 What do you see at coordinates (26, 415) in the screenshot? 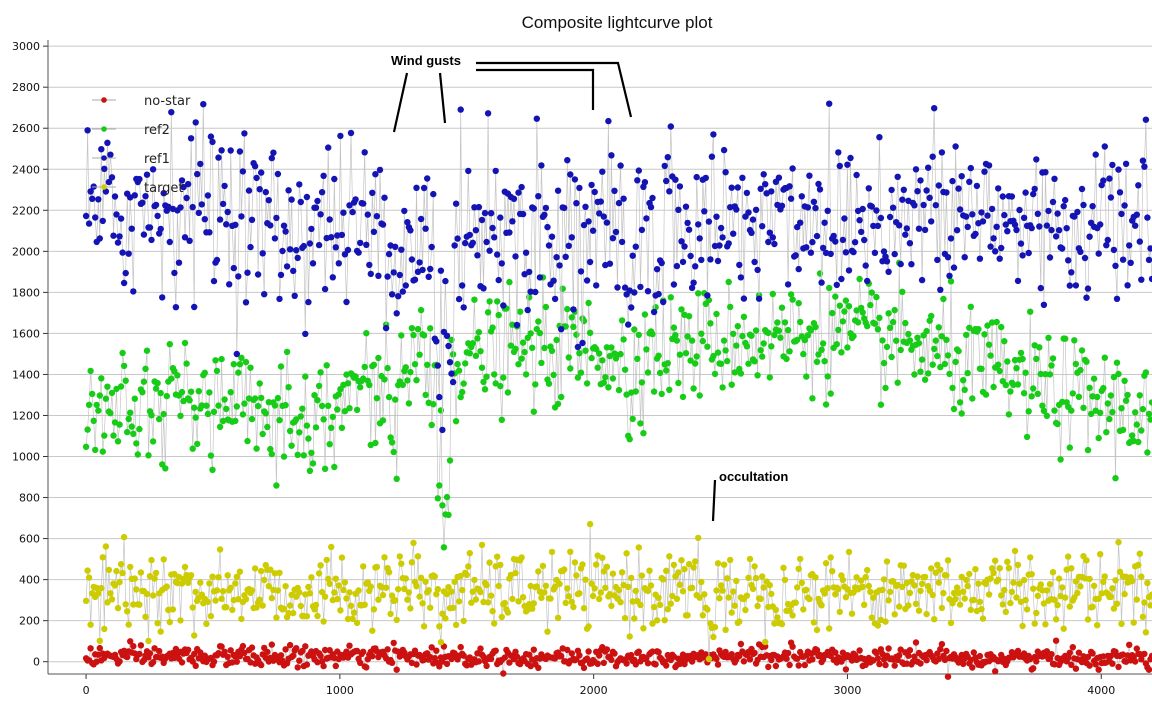
I see `y-tick-label: 1200` at bounding box center [26, 415].